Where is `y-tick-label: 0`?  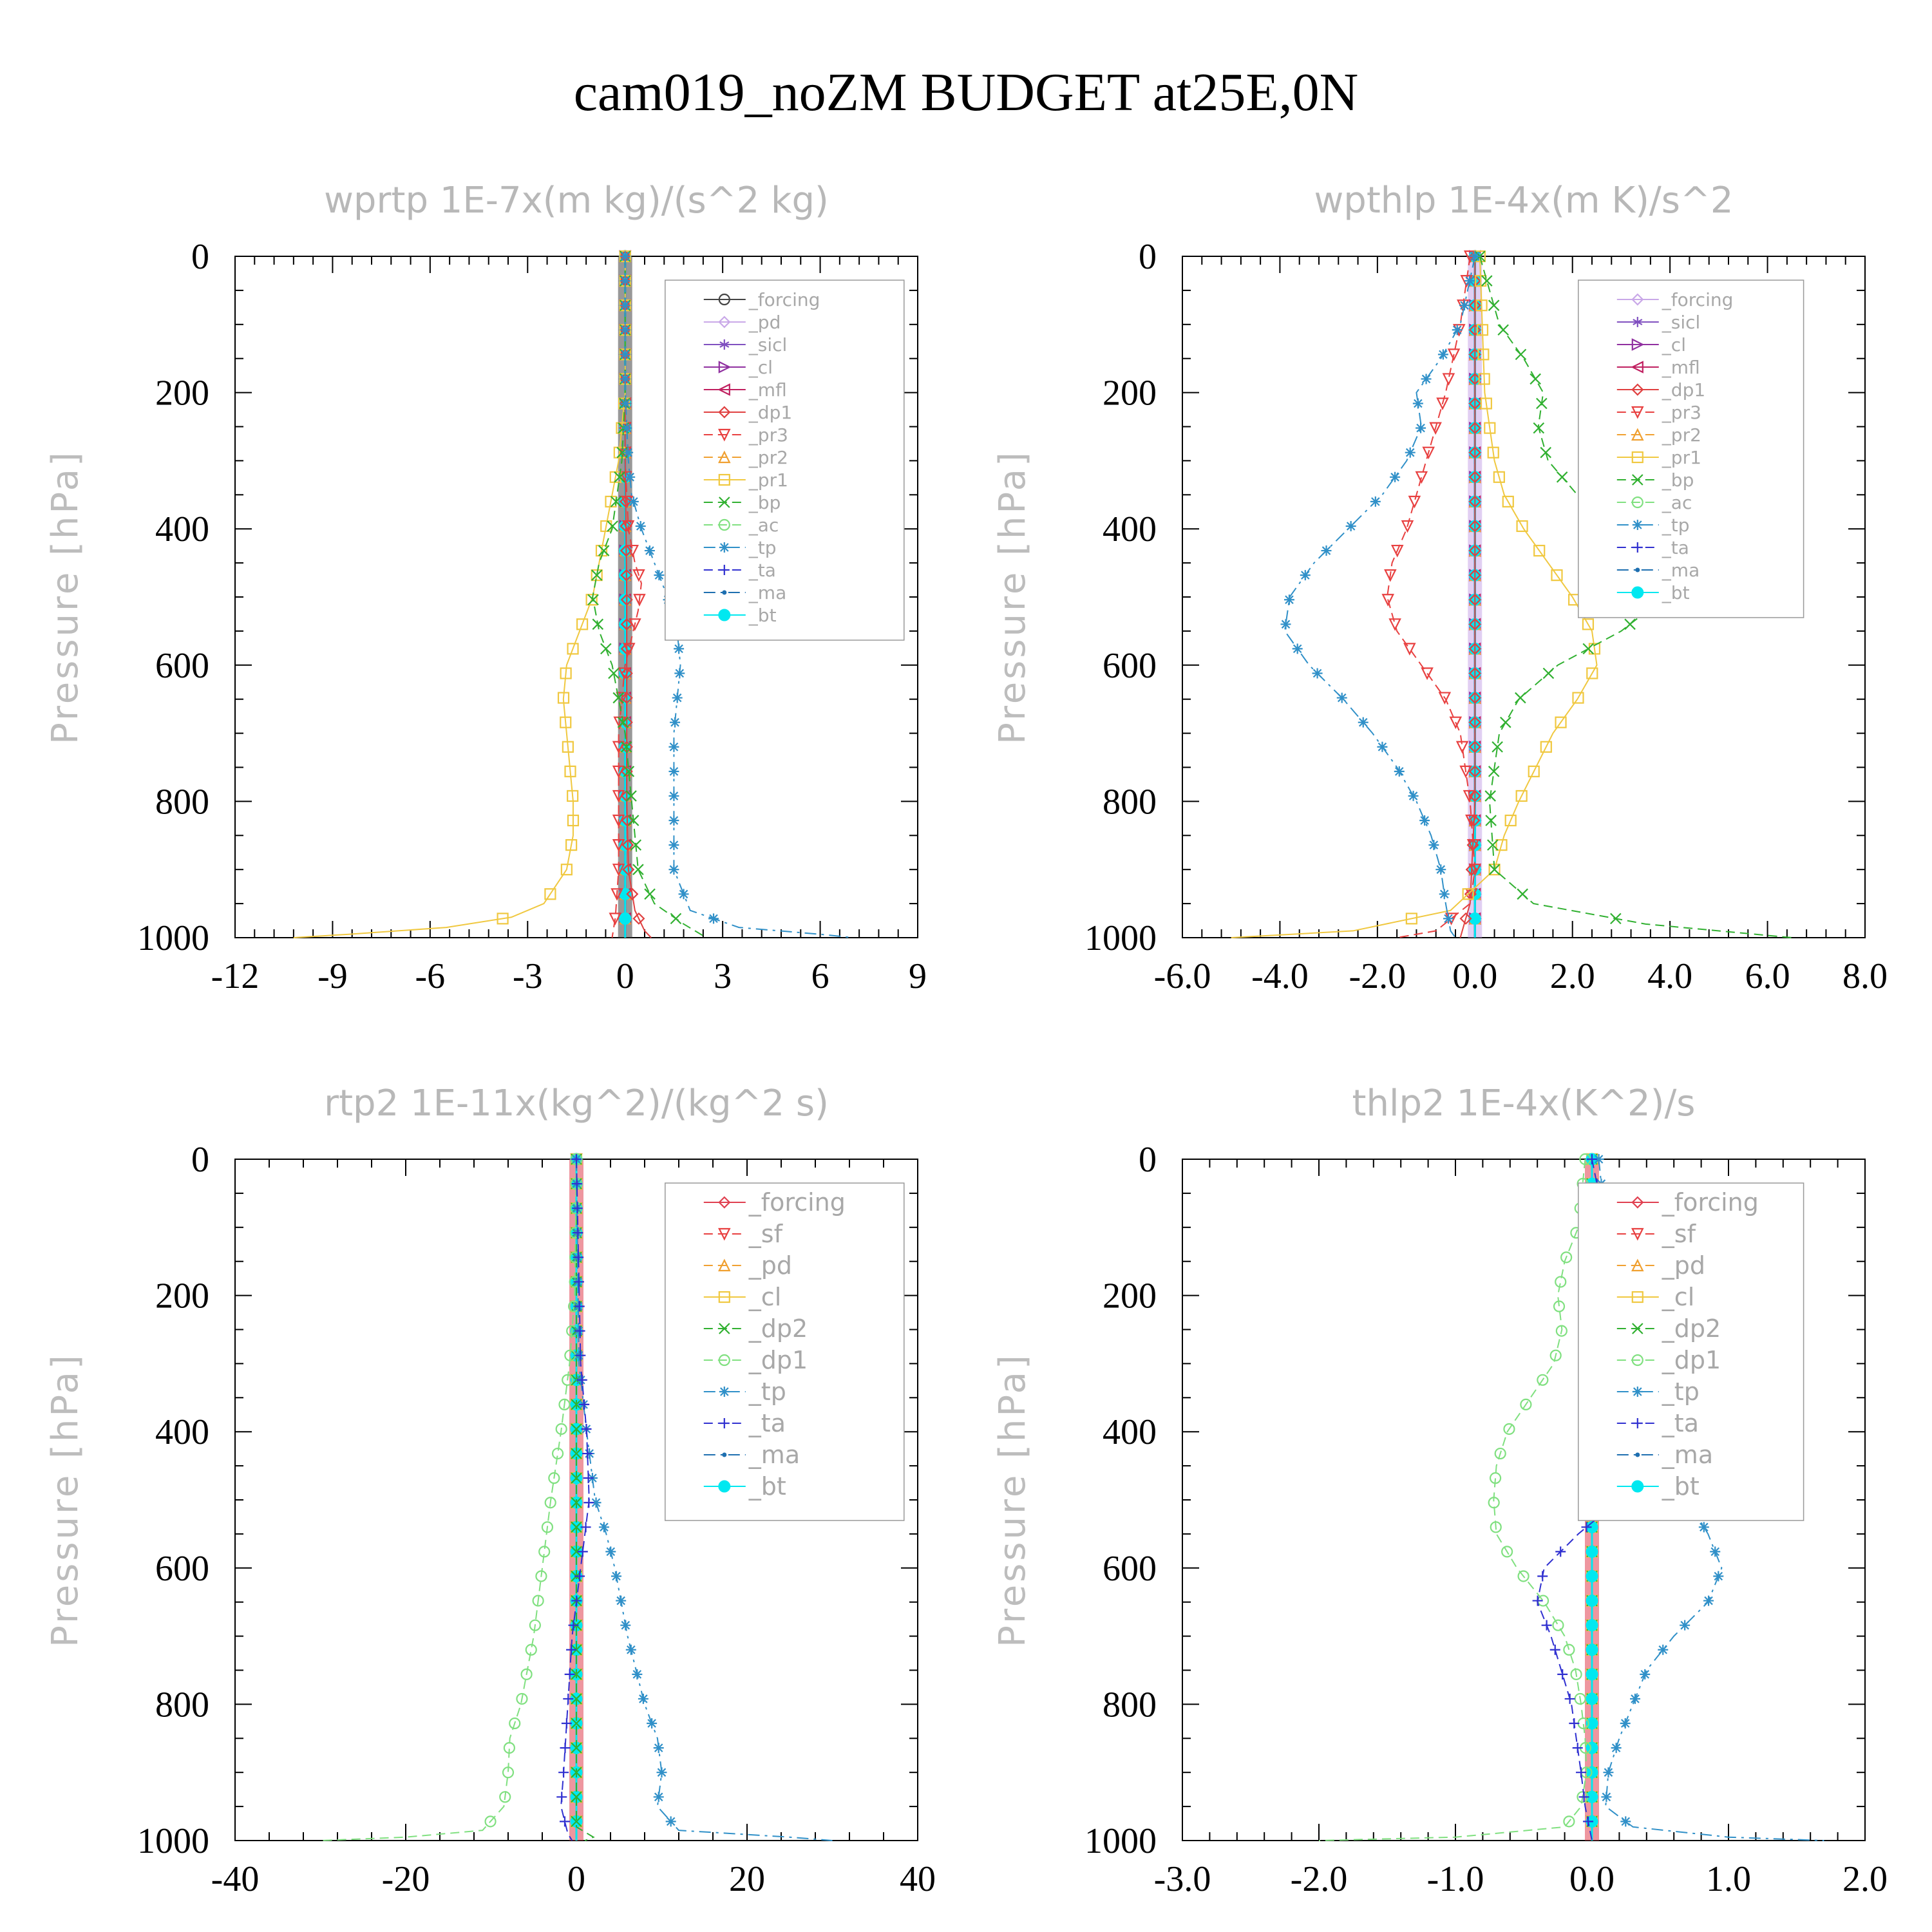 y-tick-label: 0 is located at coordinates (200, 1160).